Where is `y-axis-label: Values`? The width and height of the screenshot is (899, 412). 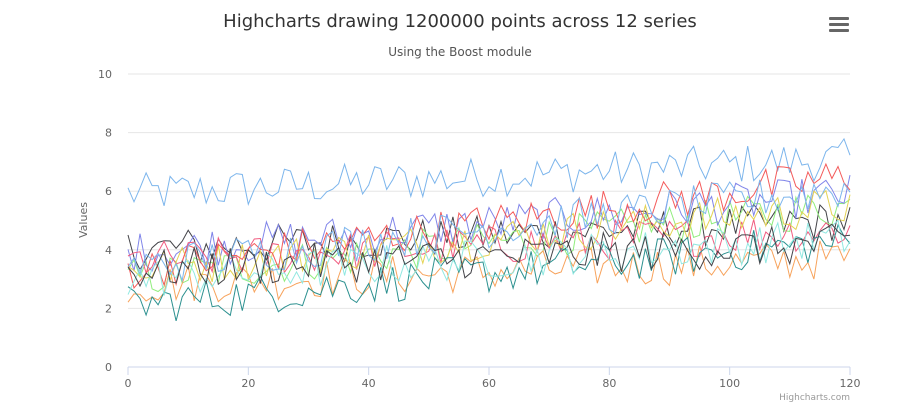
y-axis-label: Values is located at coordinates (83, 220).